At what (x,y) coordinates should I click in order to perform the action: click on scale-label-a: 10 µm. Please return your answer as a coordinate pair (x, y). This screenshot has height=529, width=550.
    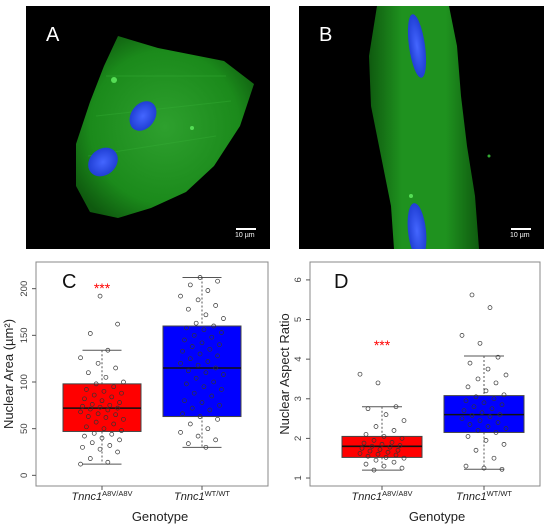
    Looking at the image, I should click on (245, 235).